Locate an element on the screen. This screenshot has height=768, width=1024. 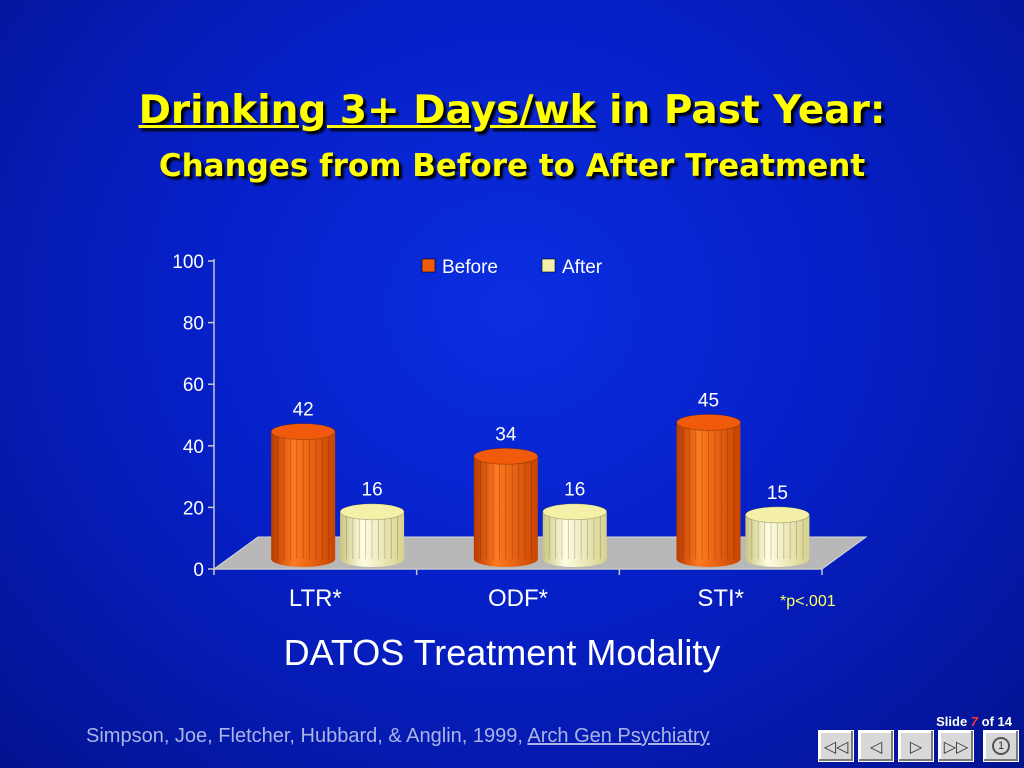
citation-journal-link: Arch Gen Psychiatry is located at coordinates (618, 736).